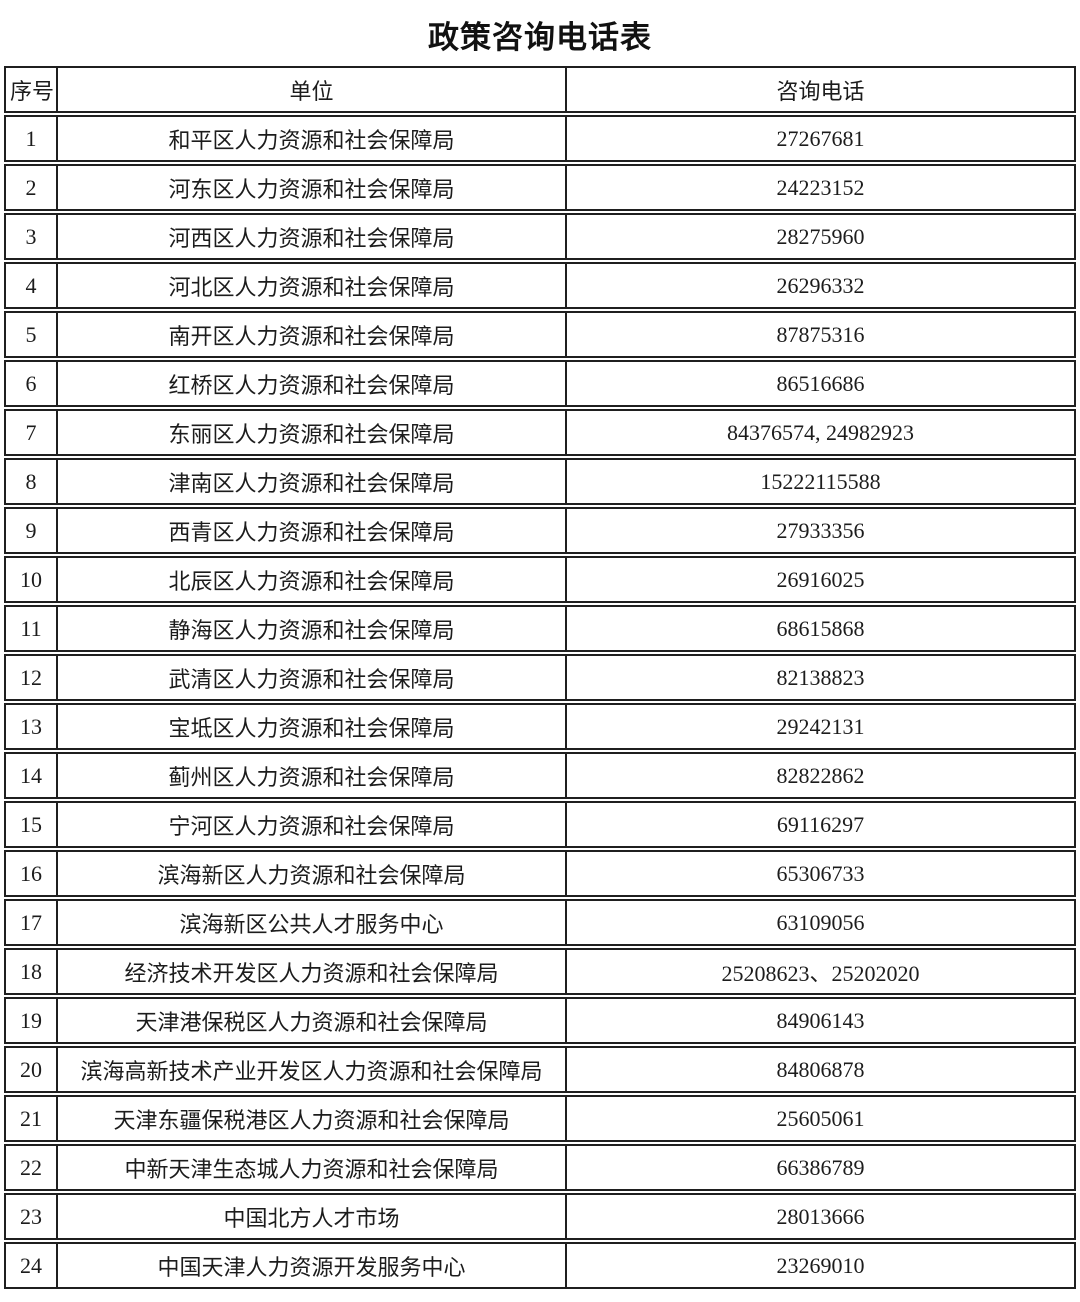 The height and width of the screenshot is (1302, 1080). I want to click on phone-cell: 27267681, so click(821, 138).